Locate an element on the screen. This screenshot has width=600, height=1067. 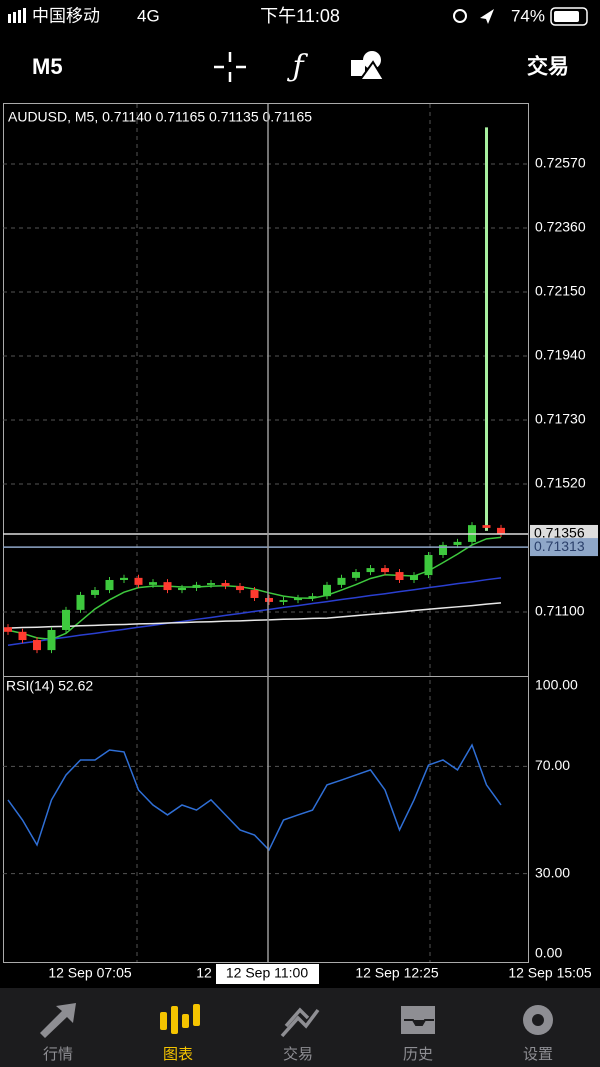
x-tick-label: 12 Sep 07:05 is located at coordinates (90, 973).